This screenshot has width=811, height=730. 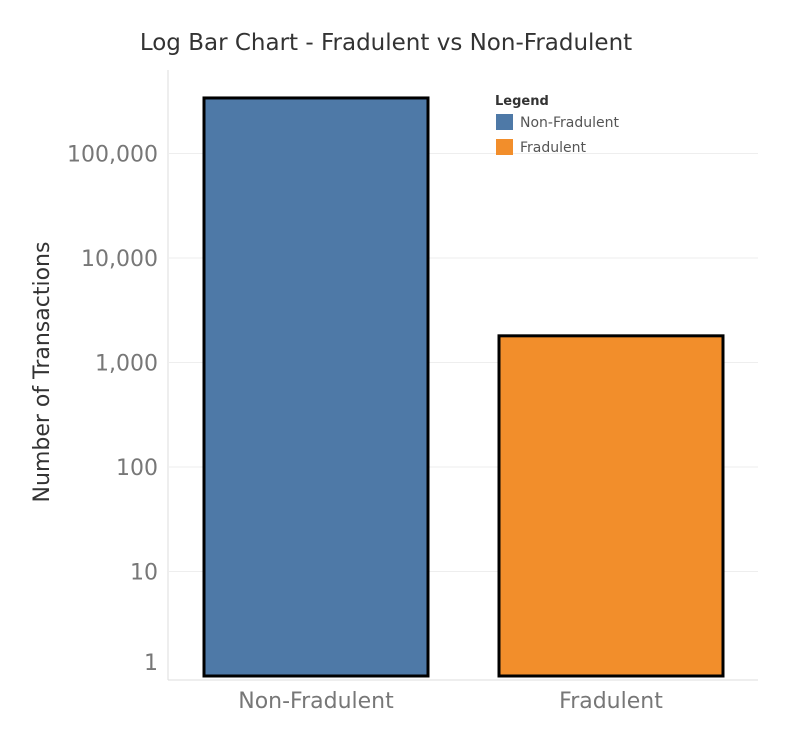 I want to click on y-tick-label: 100, so click(x=137, y=468).